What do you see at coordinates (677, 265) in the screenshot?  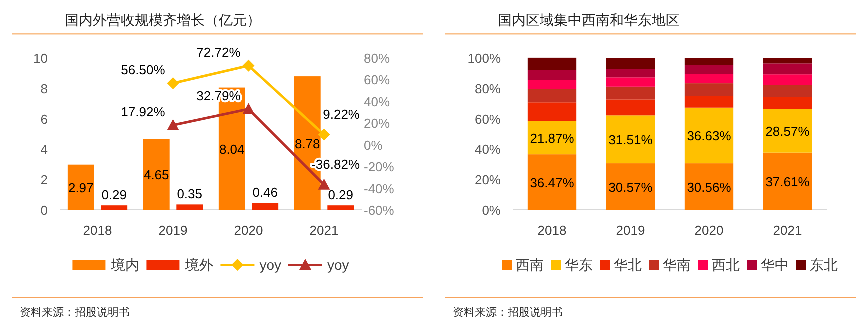 I see `legend-label: 华南` at bounding box center [677, 265].